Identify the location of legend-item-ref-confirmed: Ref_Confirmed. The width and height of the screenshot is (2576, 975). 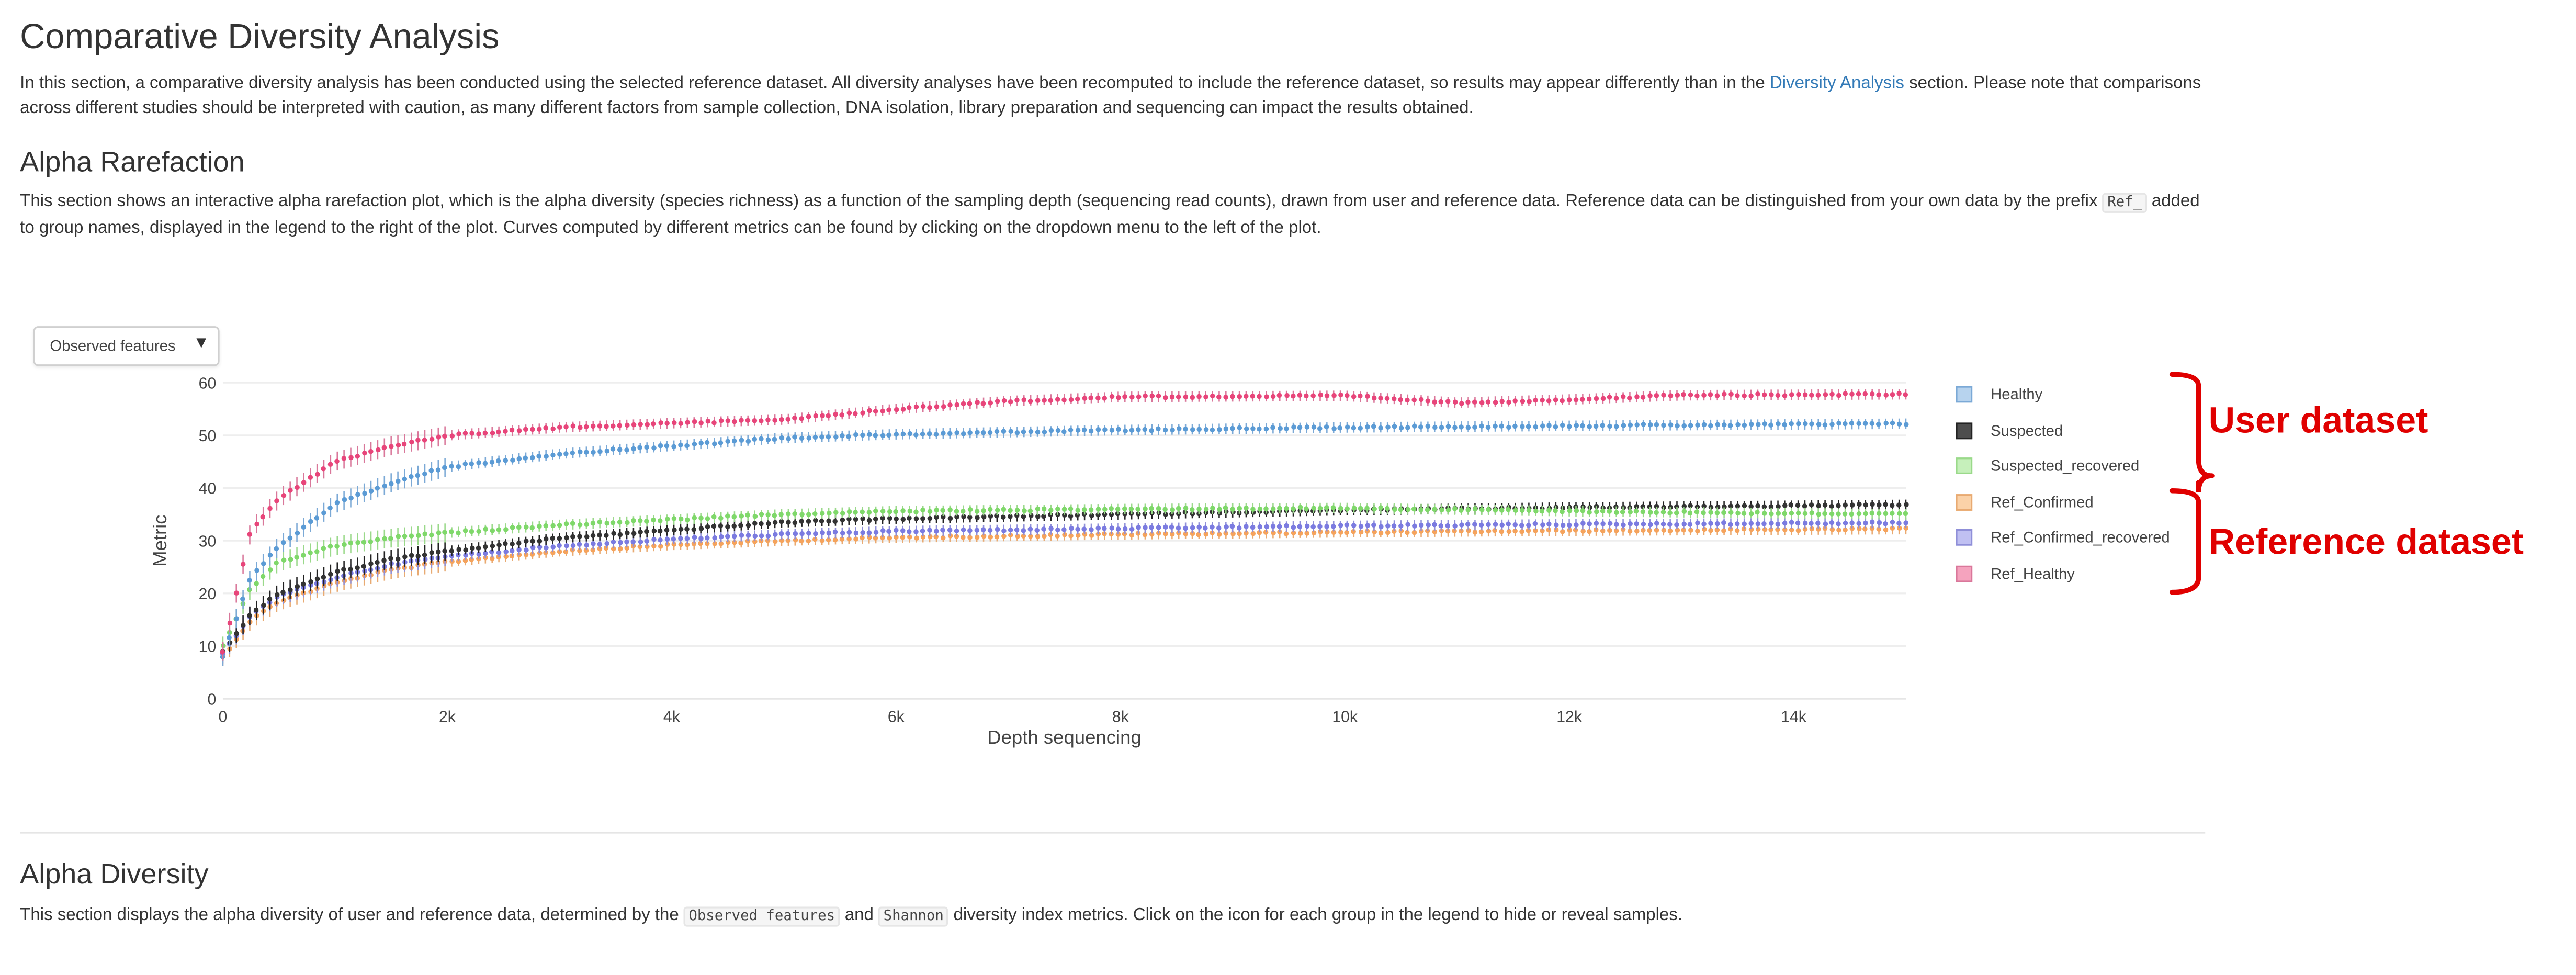
(2081, 501).